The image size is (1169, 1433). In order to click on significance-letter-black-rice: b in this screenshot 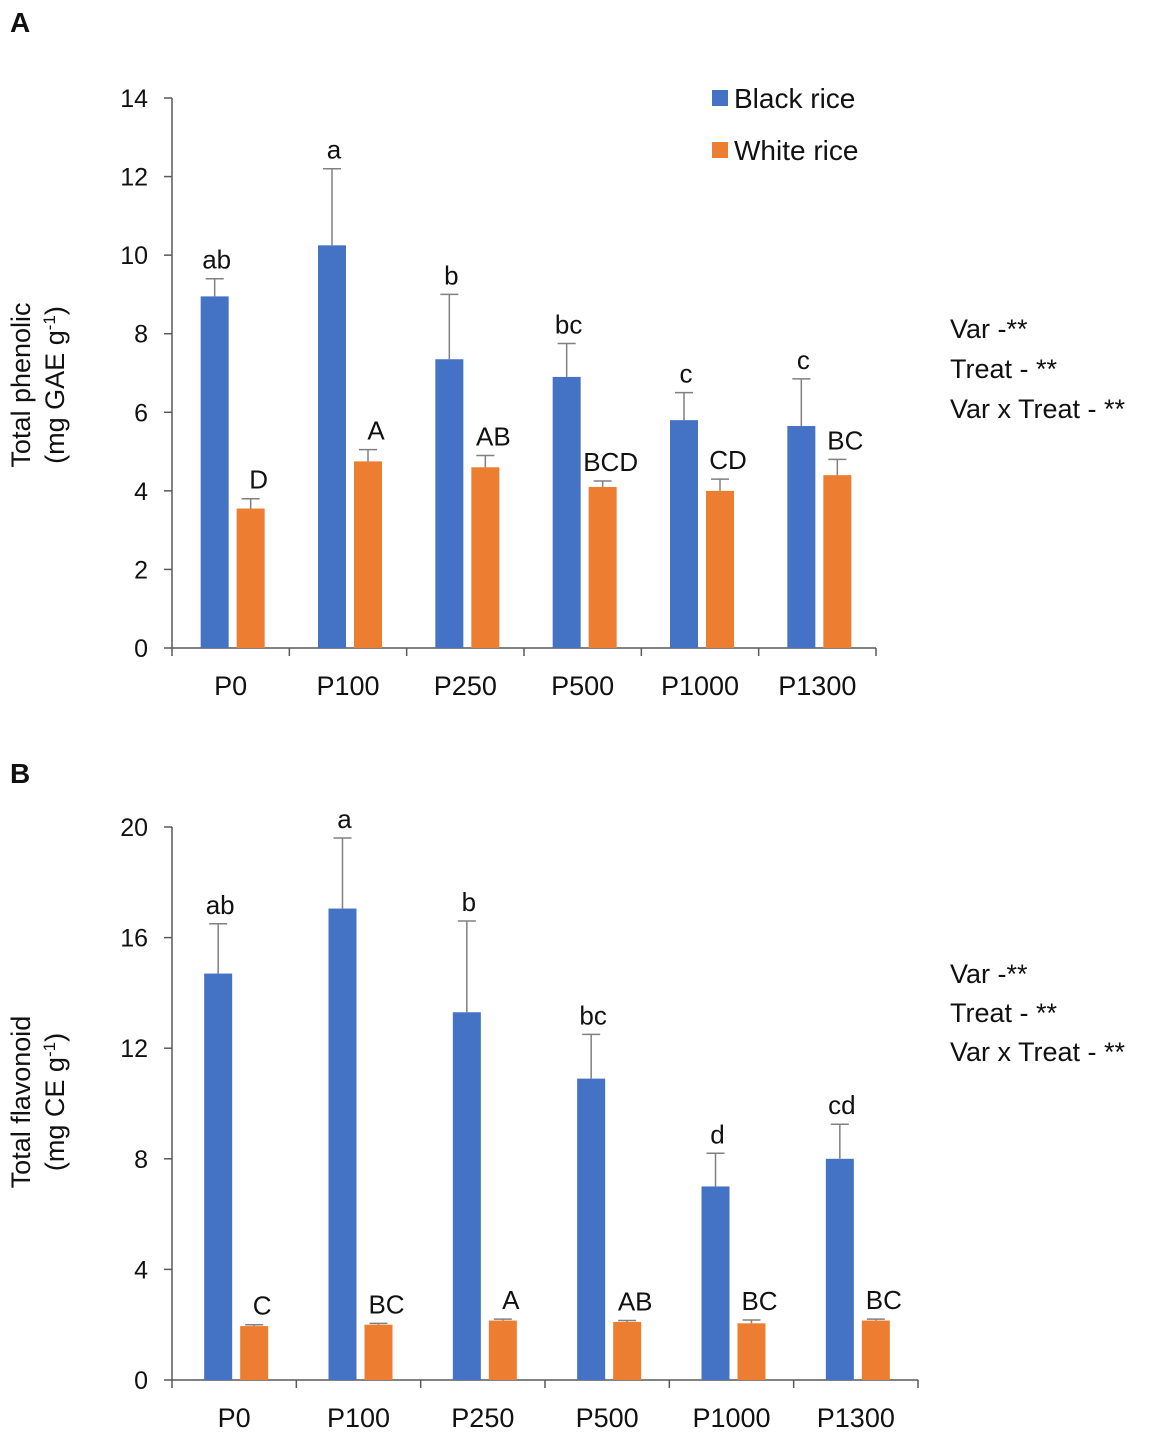, I will do `click(451, 275)`.